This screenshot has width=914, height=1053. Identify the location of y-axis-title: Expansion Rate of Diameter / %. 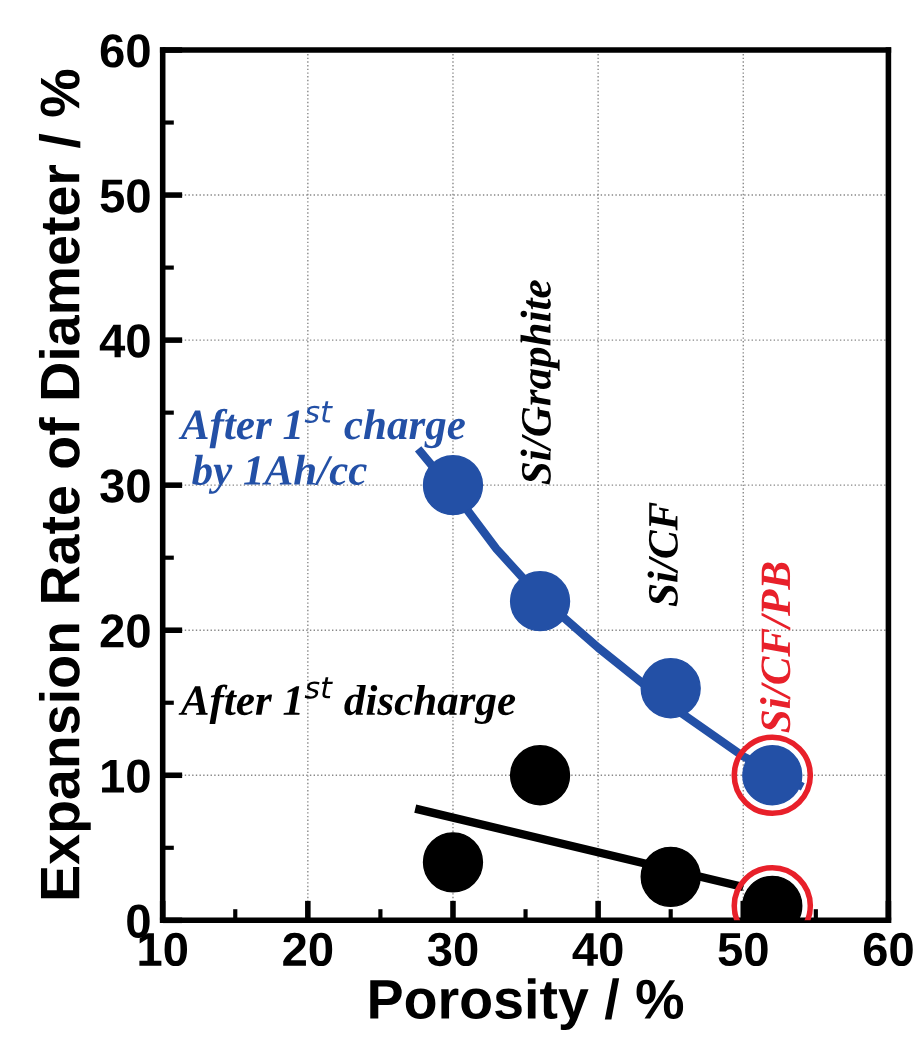
(64, 484).